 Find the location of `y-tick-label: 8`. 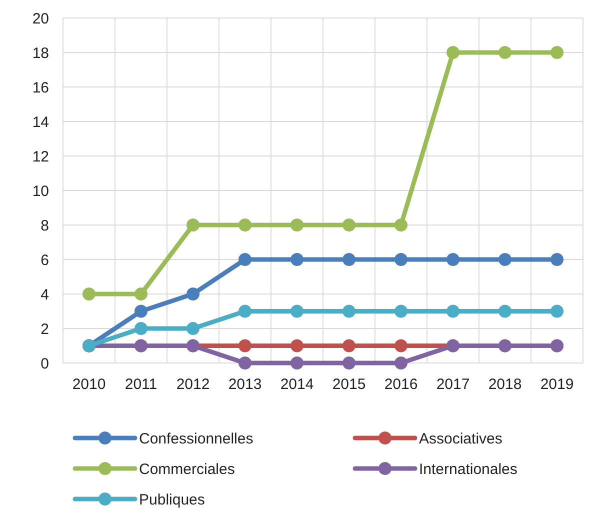

y-tick-label: 8 is located at coordinates (44, 225).